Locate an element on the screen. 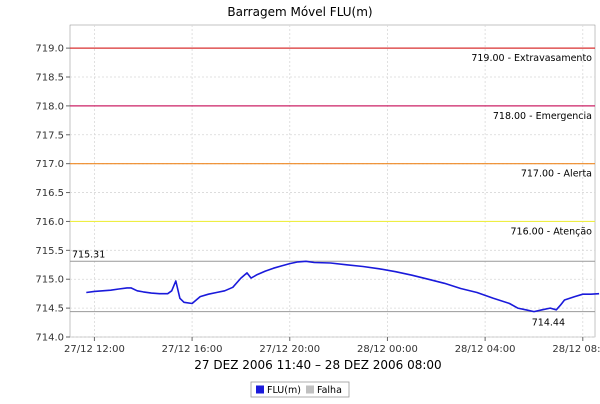  reference-label: 714.44 is located at coordinates (548, 323).